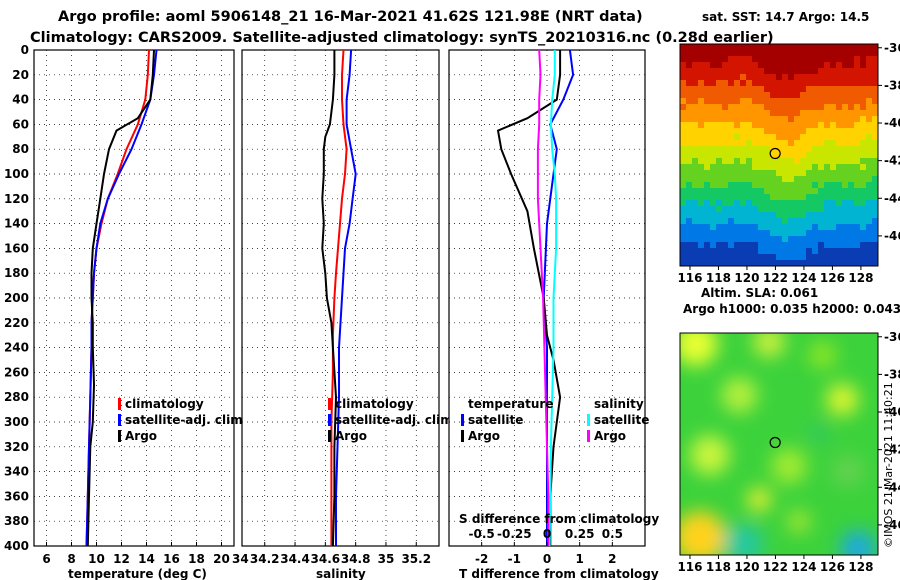 The height and width of the screenshot is (580, 900). Describe the element at coordinates (16, 422) in the screenshot. I see `depth-tick-label: 300` at that location.